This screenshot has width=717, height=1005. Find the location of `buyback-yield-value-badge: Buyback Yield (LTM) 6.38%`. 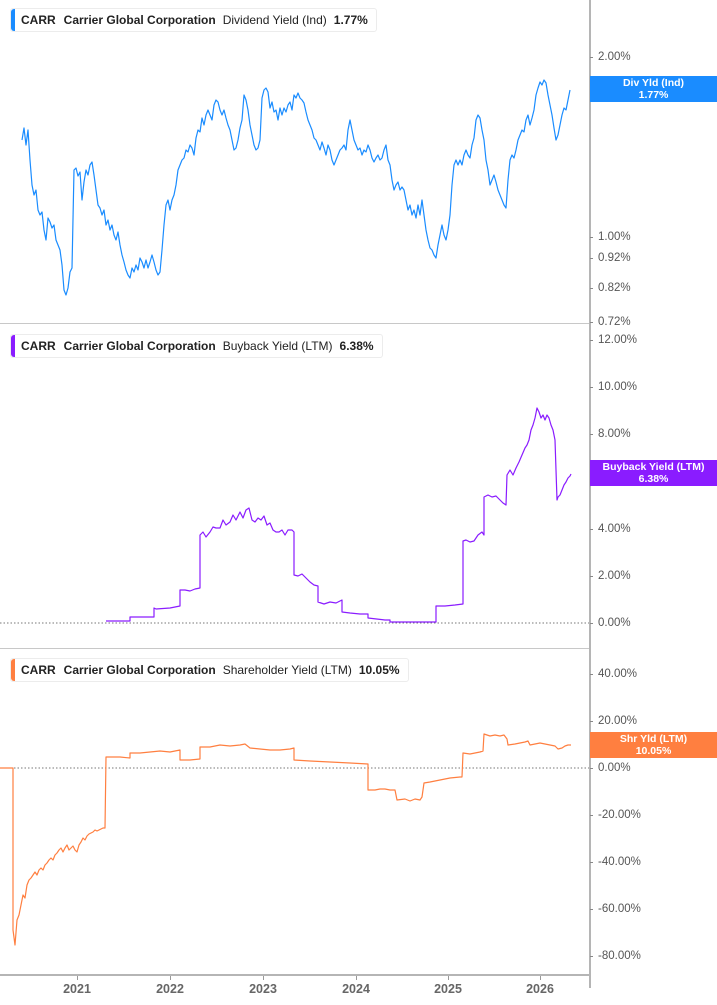

buyback-yield-value-badge: Buyback Yield (LTM) 6.38% is located at coordinates (653, 473).